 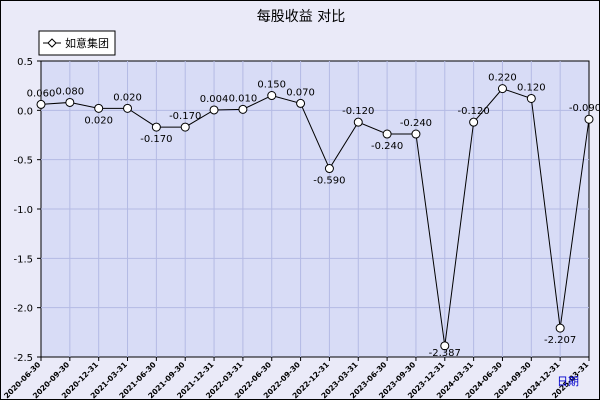 What do you see at coordinates (41, 93) in the screenshot?
I see `data-label: 0.060` at bounding box center [41, 93].